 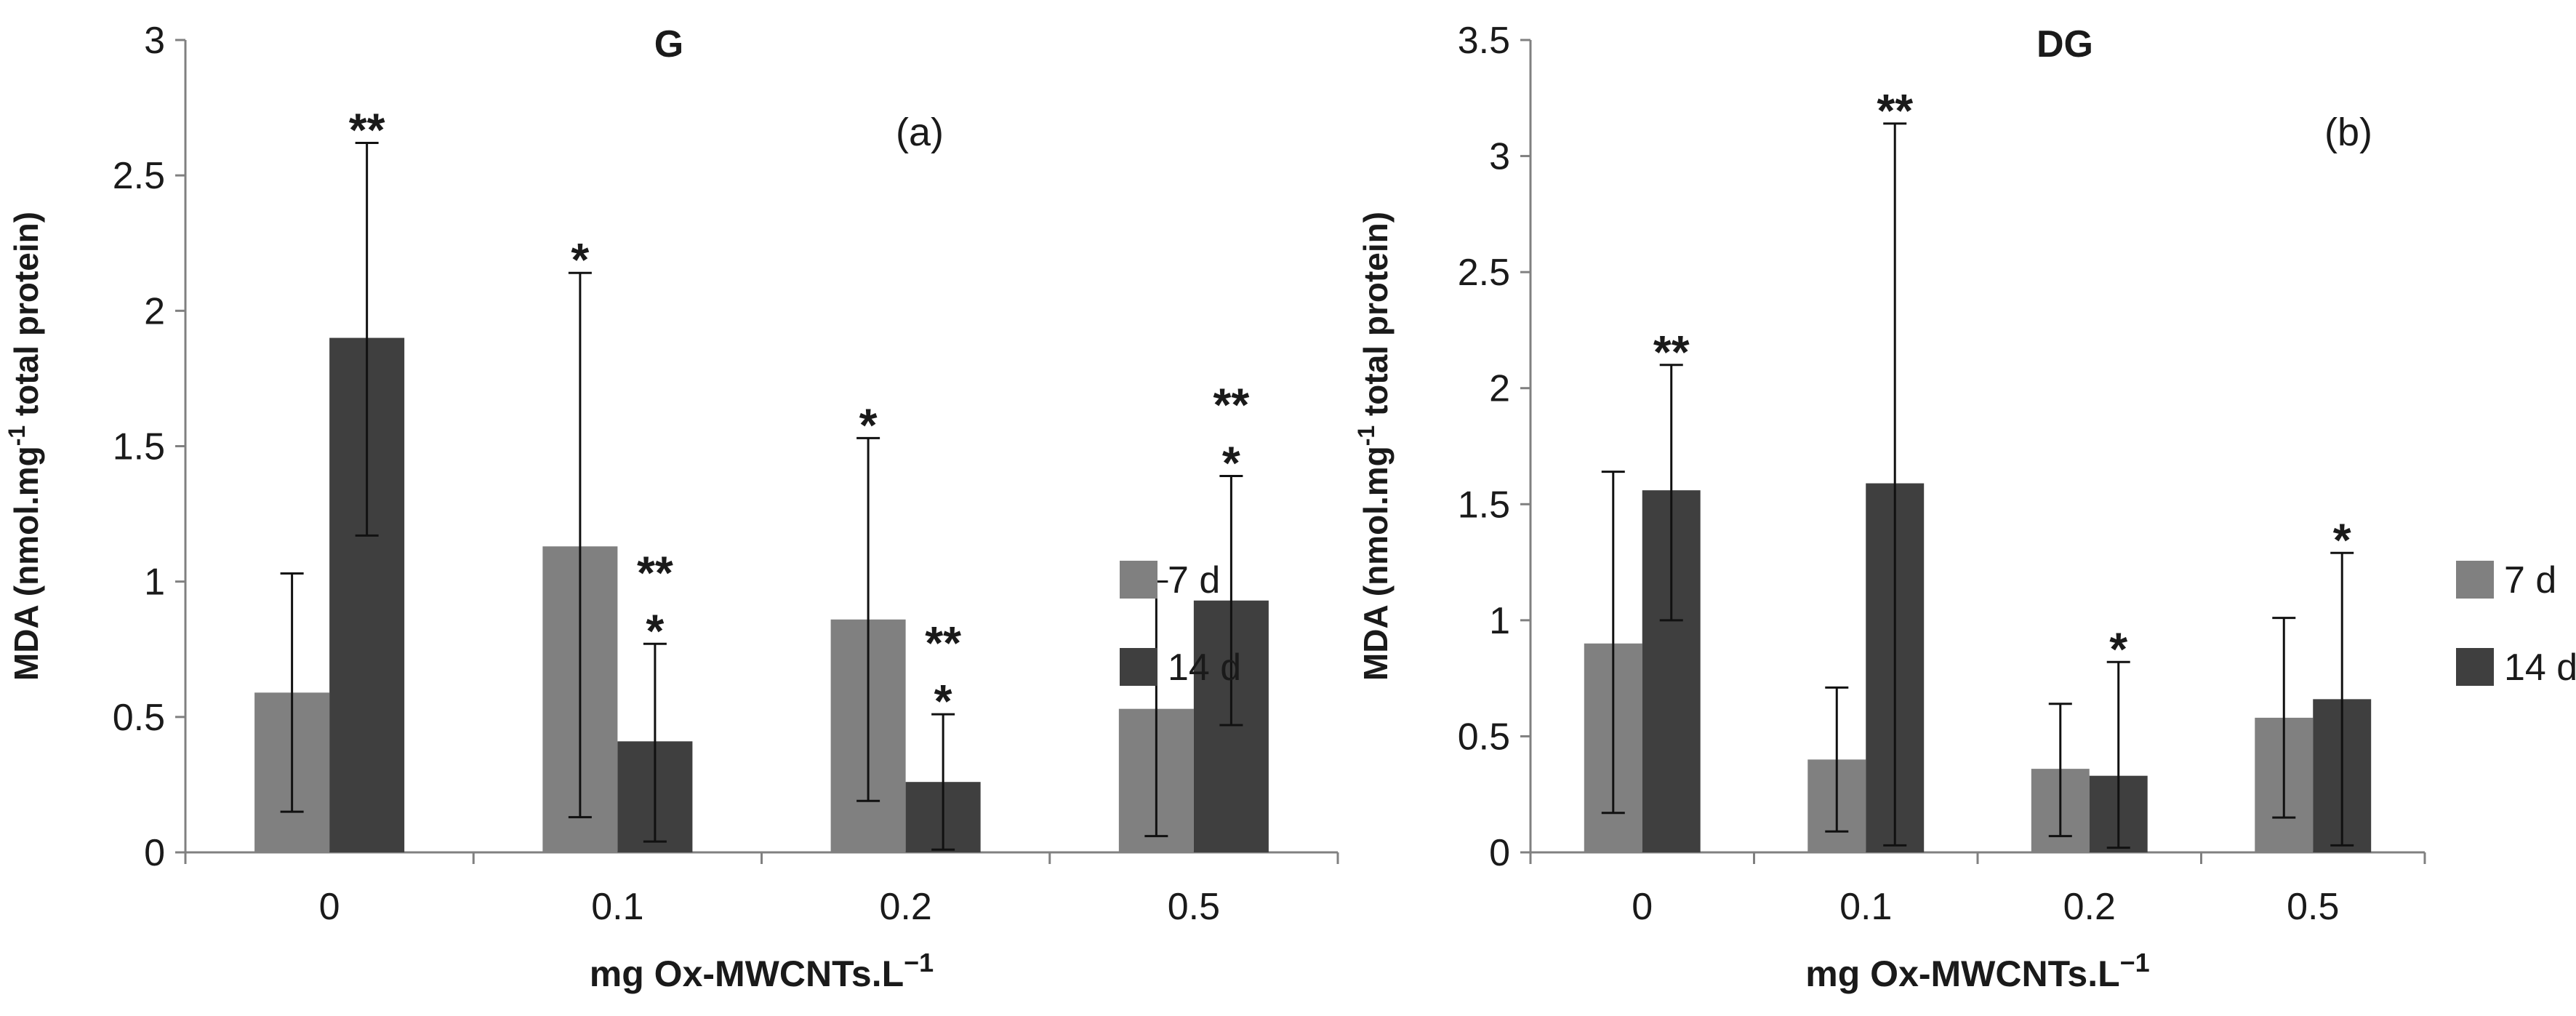 What do you see at coordinates (1499, 853) in the screenshot?
I see `chart-1-y-tick-label: 0` at bounding box center [1499, 853].